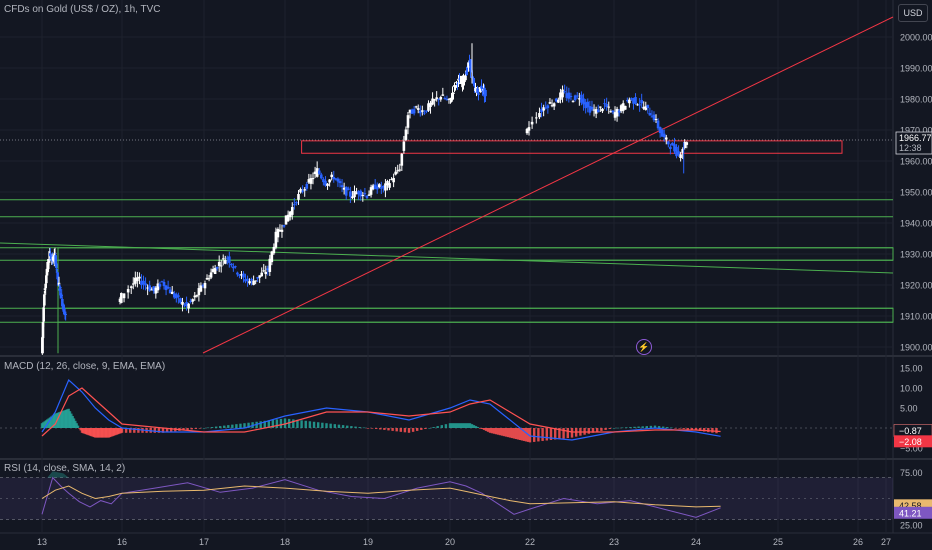 The width and height of the screenshot is (932, 550). Describe the element at coordinates (916, 255) in the screenshot. I see `price-tick-label: 1930.00` at that location.